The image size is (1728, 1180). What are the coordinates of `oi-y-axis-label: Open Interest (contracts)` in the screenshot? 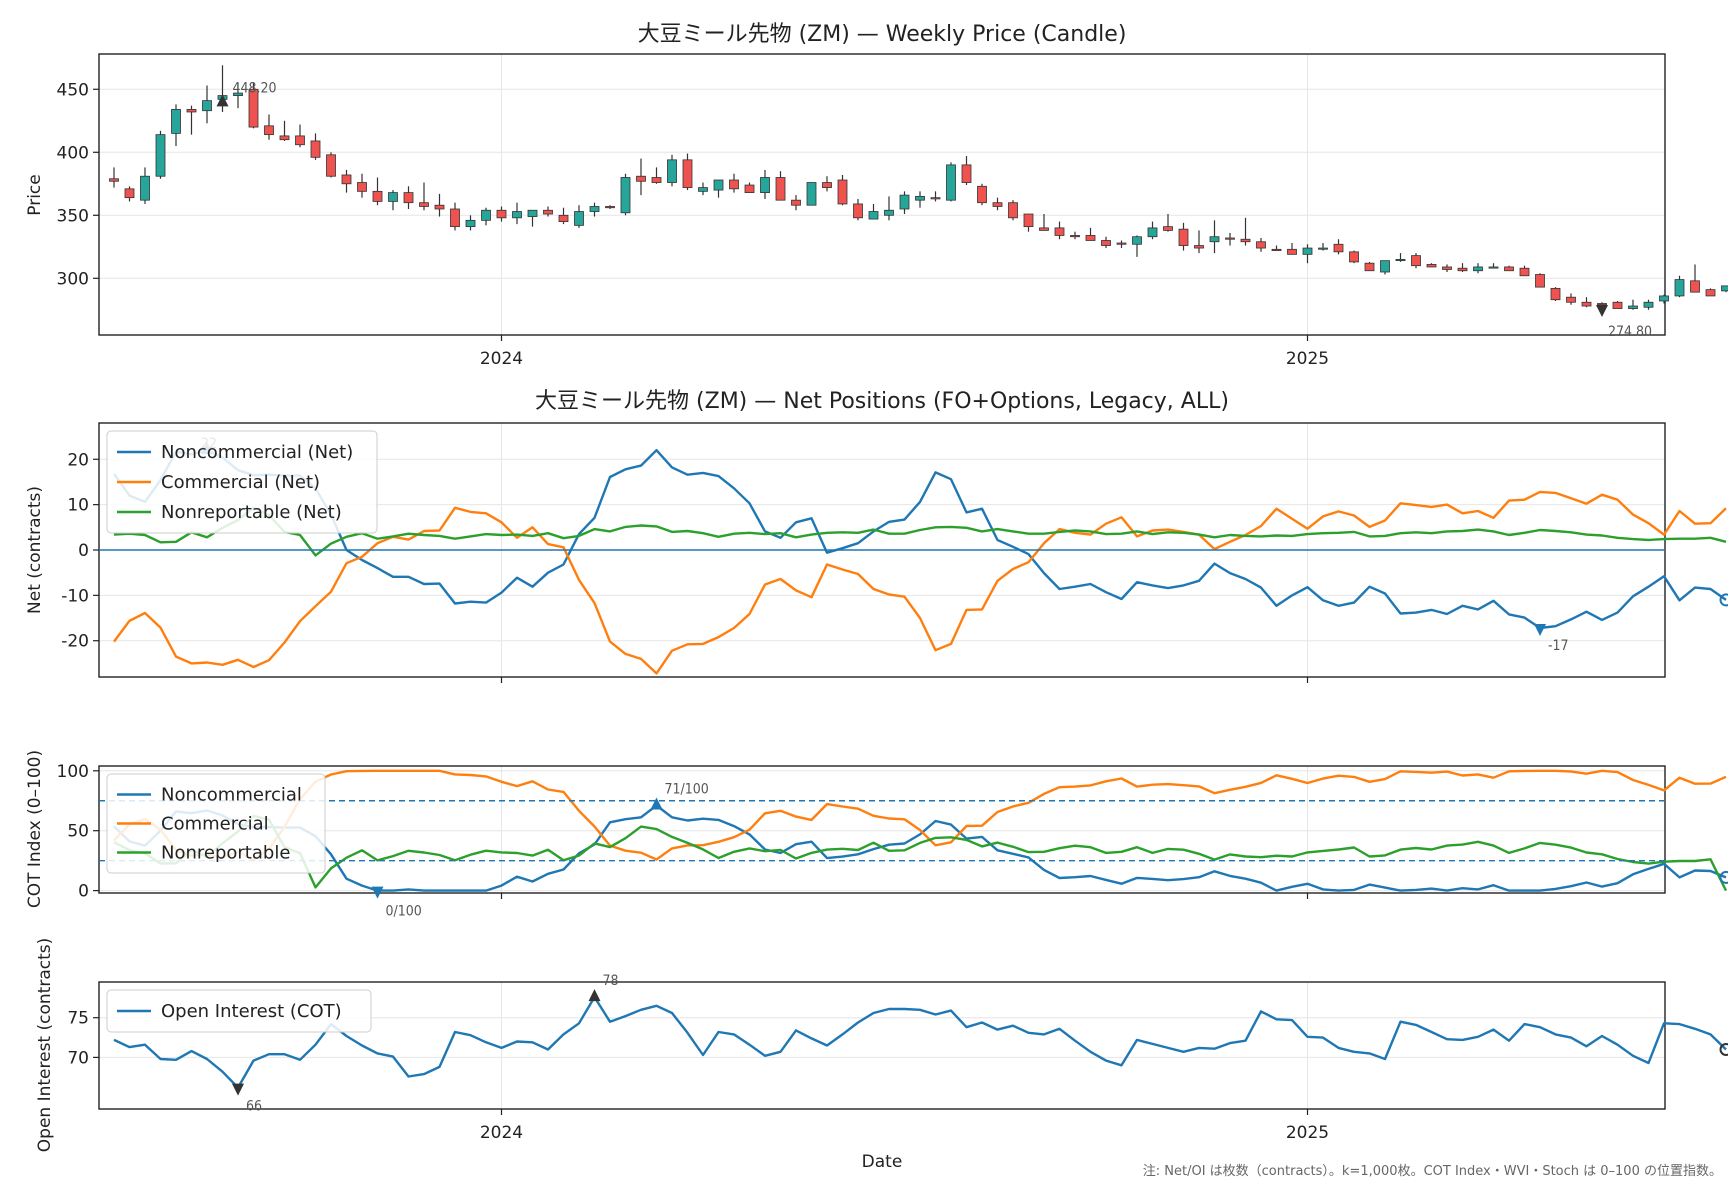 It's located at (45, 1045).